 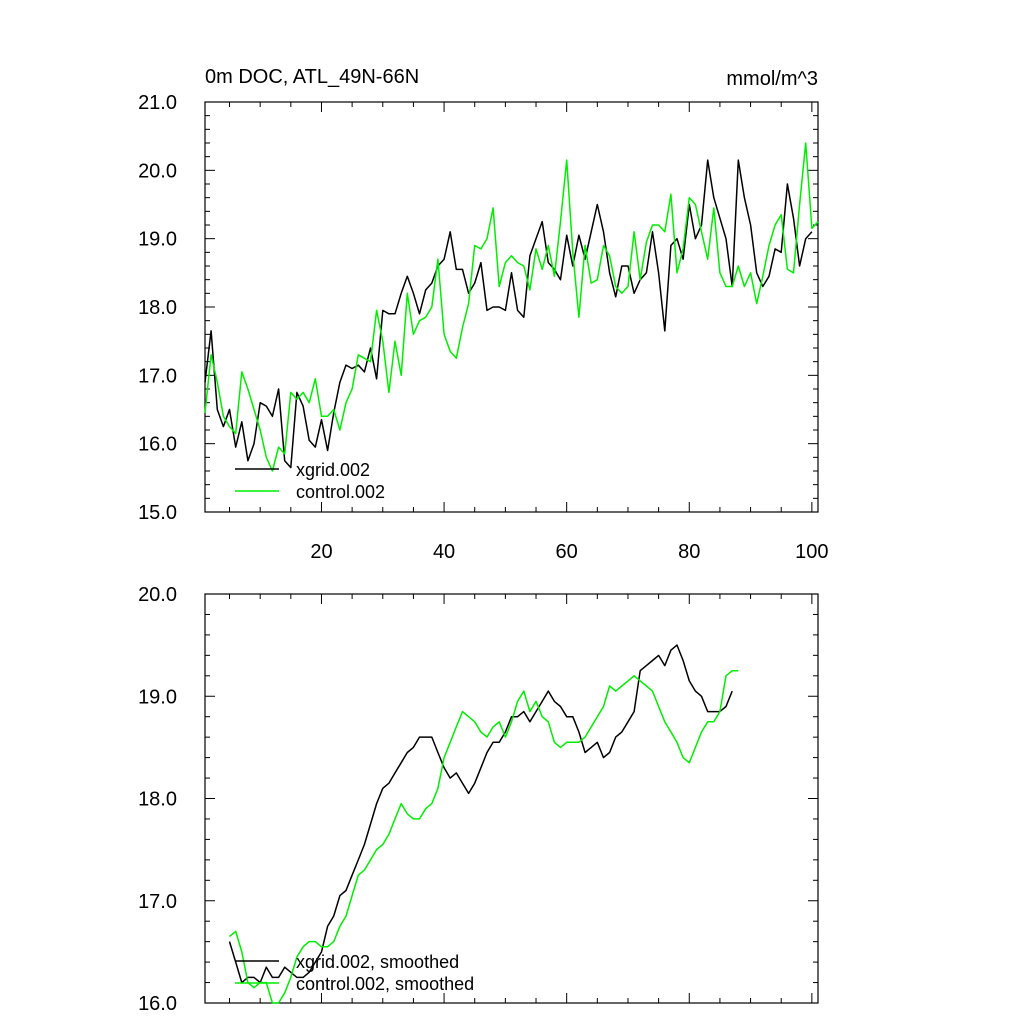 I want to click on legend-label-control-smoothed: control.002, smoothed, so click(x=385, y=984).